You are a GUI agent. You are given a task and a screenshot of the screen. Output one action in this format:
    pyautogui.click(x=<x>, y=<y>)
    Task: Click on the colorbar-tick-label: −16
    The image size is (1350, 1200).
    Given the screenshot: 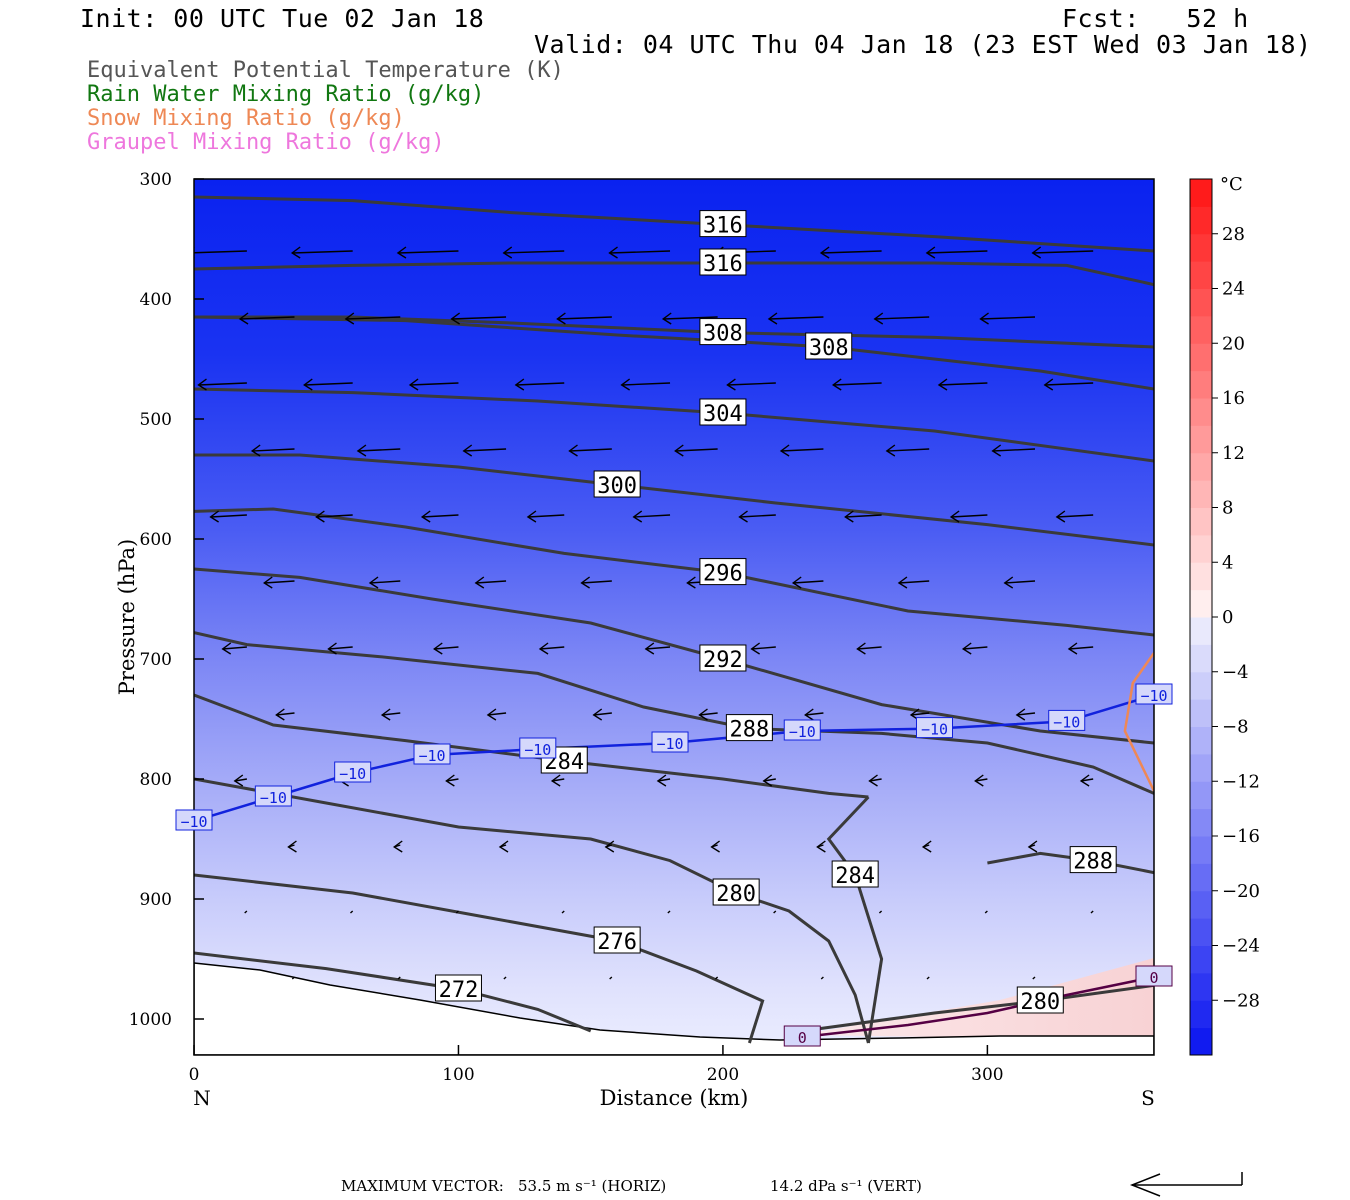 What is the action you would take?
    pyautogui.click(x=1241, y=836)
    